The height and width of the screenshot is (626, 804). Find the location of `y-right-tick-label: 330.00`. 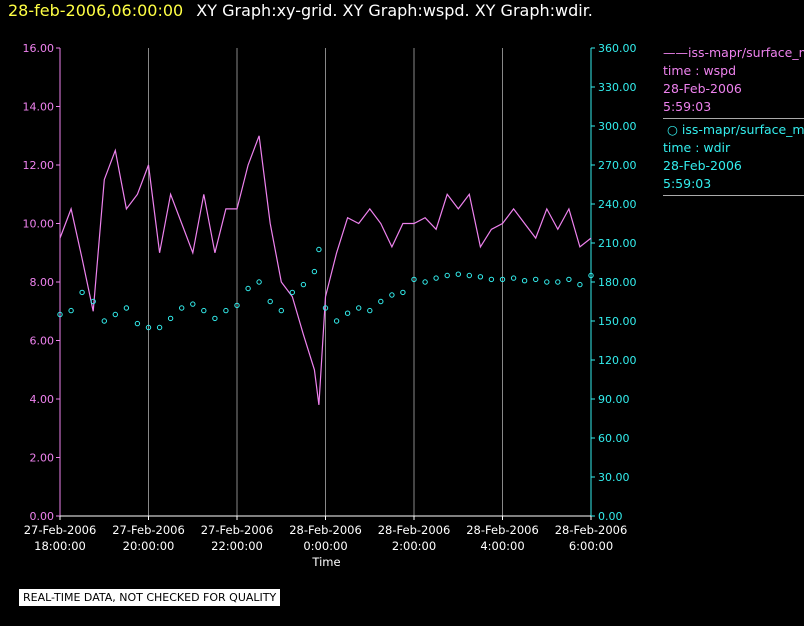

y-right-tick-label: 330.00 is located at coordinates (617, 87).